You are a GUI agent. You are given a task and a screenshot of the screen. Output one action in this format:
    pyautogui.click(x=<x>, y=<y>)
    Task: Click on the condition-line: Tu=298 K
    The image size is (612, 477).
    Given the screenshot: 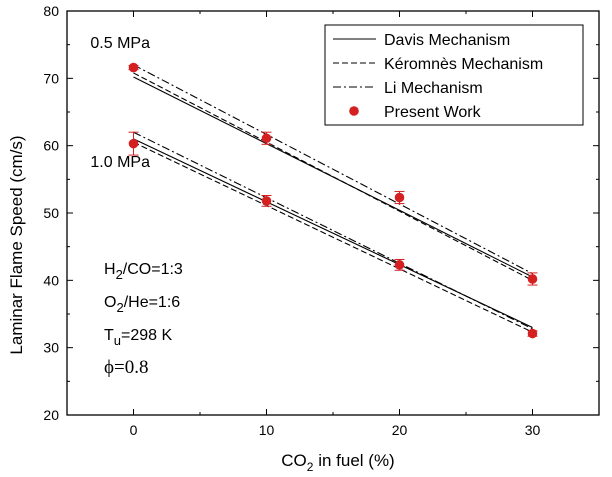 What is the action you would take?
    pyautogui.click(x=138, y=337)
    